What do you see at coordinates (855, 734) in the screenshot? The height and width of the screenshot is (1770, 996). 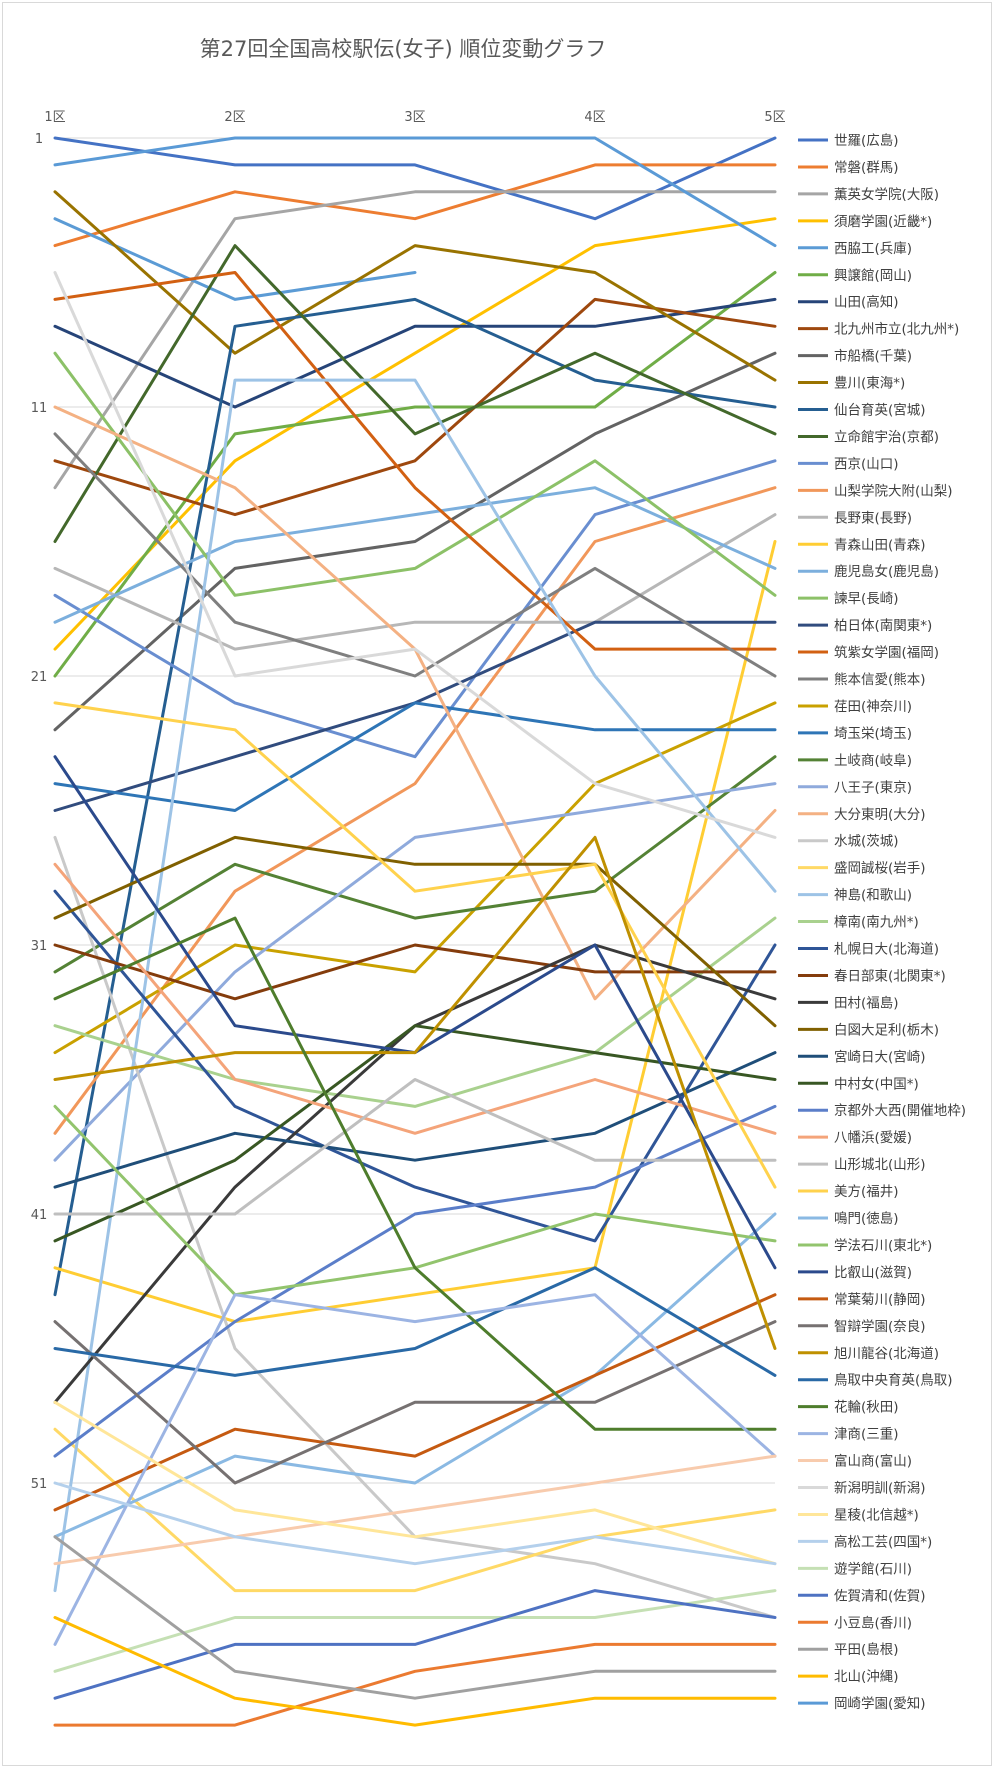 I see `legend-item: 埼玉栄(埼玉)` at bounding box center [855, 734].